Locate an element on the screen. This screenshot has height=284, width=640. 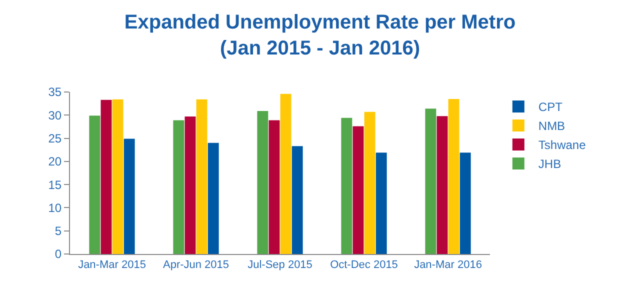
x-tick-label: Jan-Mar 2016 is located at coordinates (448, 265).